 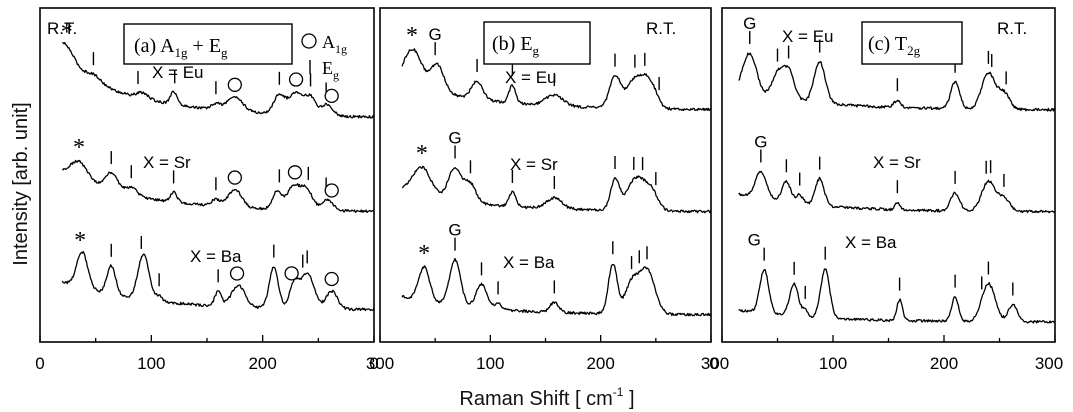 I want to click on x-axis-title: Raman Shift [ cm-1 ], so click(x=546, y=397).